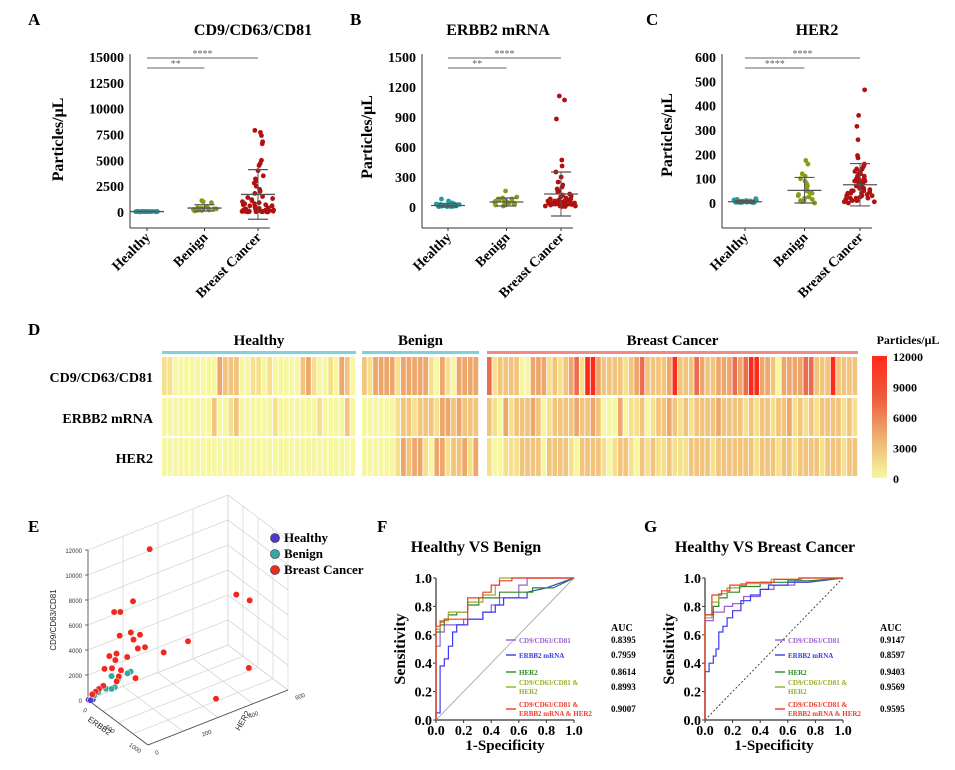  I want to click on auc-value: 0.9595, so click(892, 709).